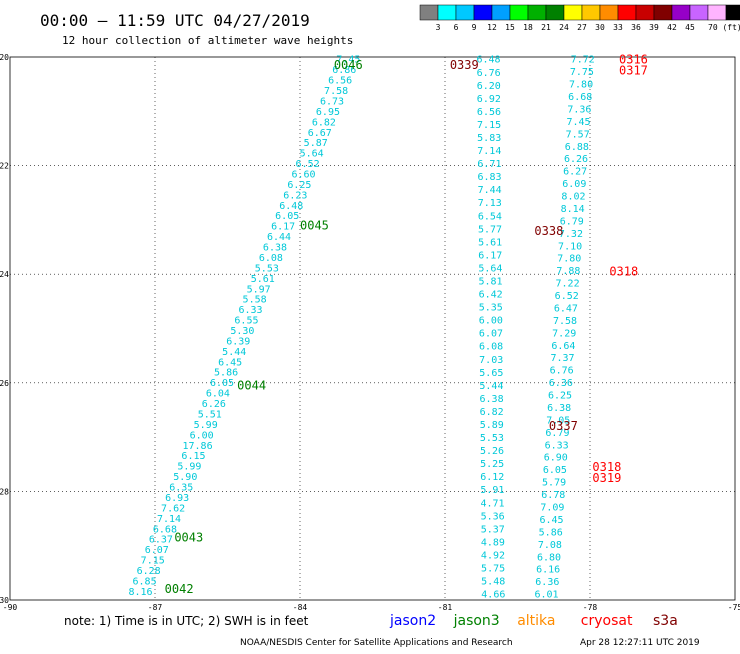 The width and height of the screenshot is (740, 654). I want to click on y-tick-label: -24, so click(4, 274).